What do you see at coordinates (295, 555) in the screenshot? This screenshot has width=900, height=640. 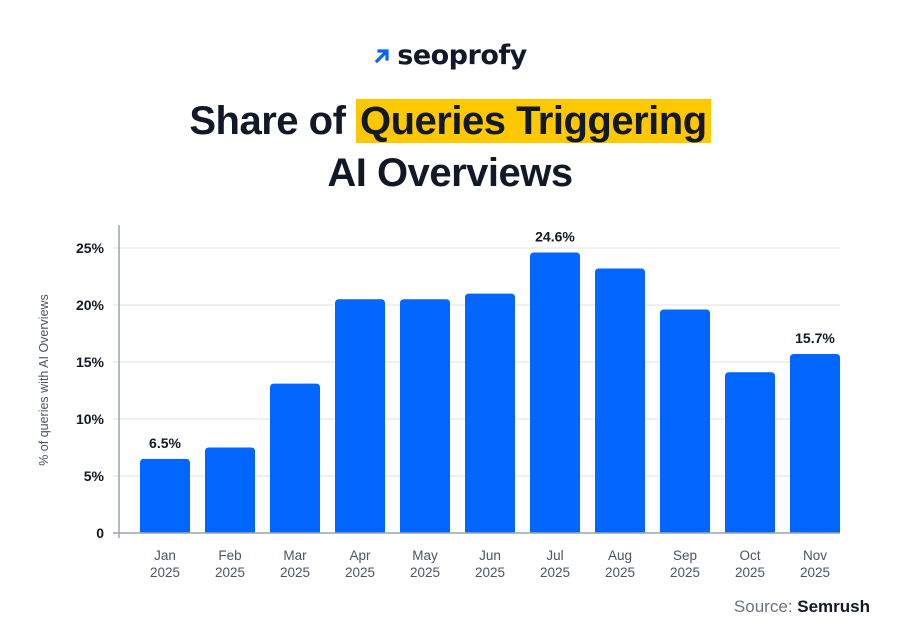 I see `x-tick-label: Mar` at bounding box center [295, 555].